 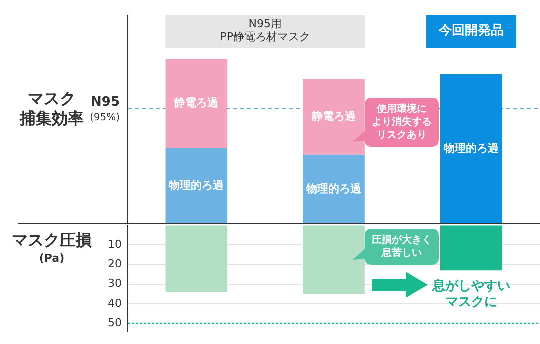 I want to click on annotation: 使用環境により消失するリスクあり, so click(x=402, y=122).